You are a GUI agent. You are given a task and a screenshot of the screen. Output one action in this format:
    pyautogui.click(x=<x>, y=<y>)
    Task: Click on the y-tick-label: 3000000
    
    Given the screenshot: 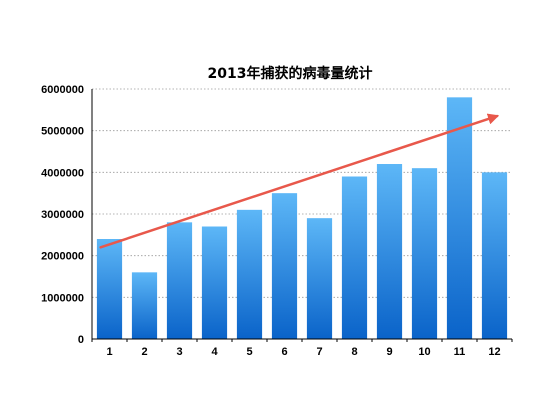 What is the action you would take?
    pyautogui.click(x=62, y=215)
    